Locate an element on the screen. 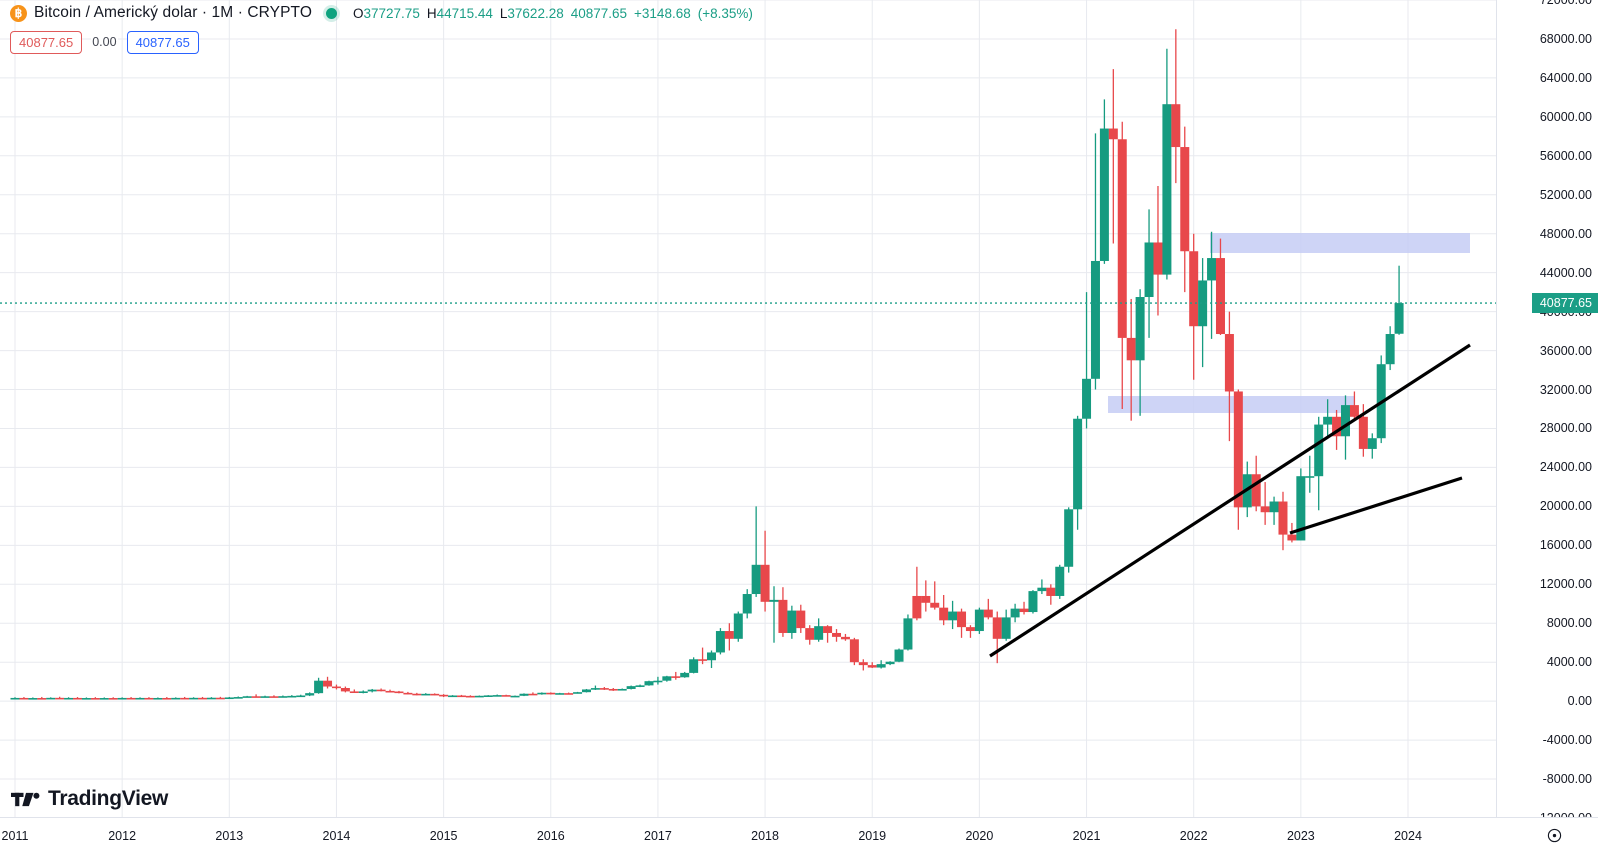 The height and width of the screenshot is (864, 1598). price-tick: 44000.00 is located at coordinates (1565, 272).